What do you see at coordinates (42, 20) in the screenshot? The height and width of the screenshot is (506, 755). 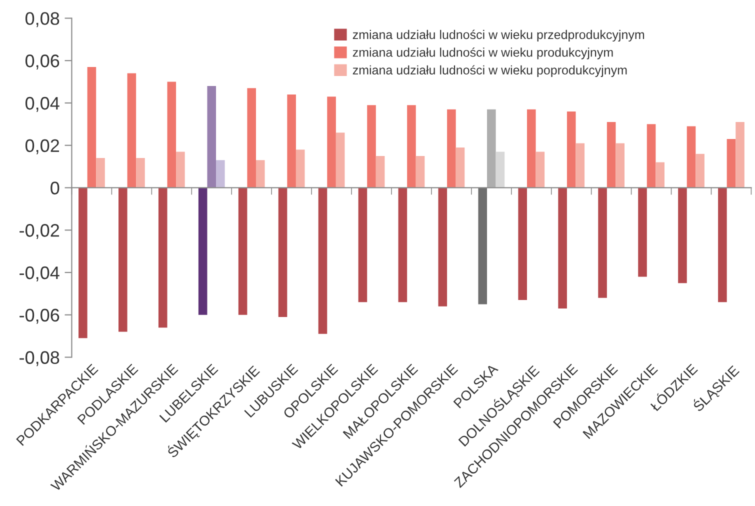 I see `y-tick-label: 0,08` at bounding box center [42, 20].